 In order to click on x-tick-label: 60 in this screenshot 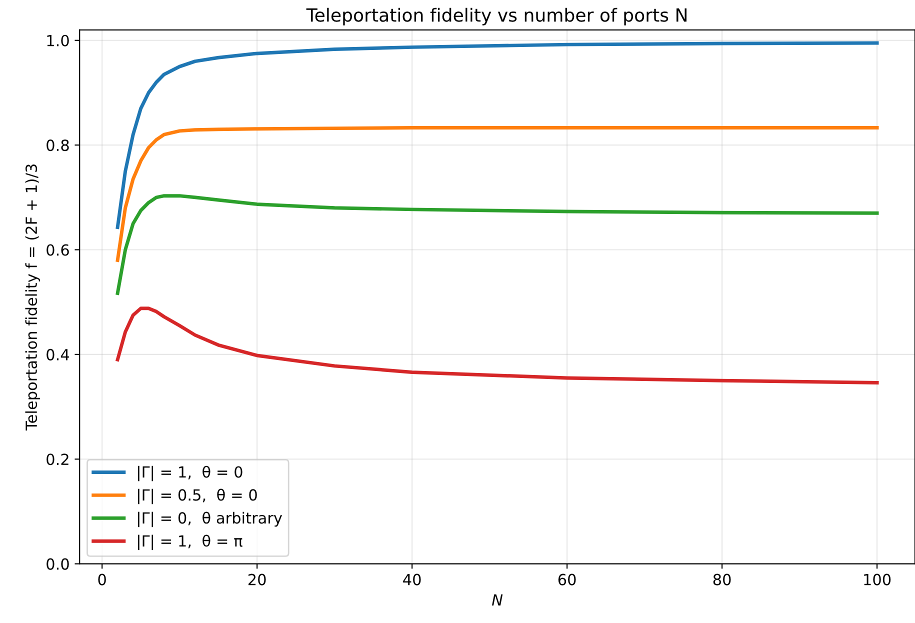, I will do `click(567, 580)`.